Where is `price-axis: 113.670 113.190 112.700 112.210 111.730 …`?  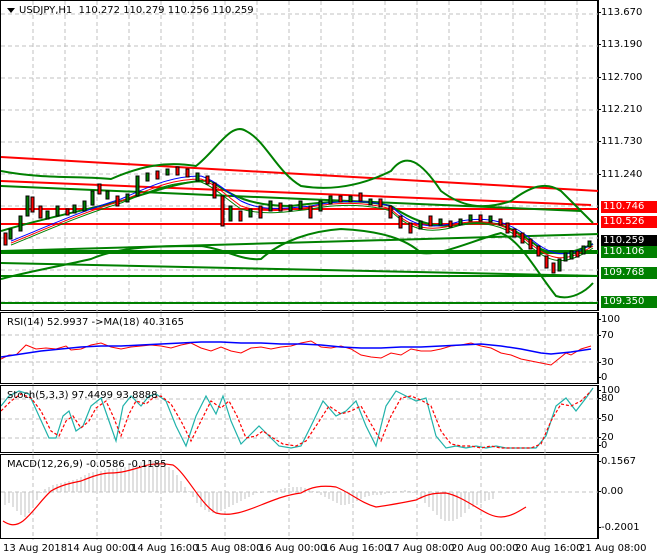
price-axis: 113.670 113.190 112.700 112.210 111.730 … is located at coordinates (628, 155).